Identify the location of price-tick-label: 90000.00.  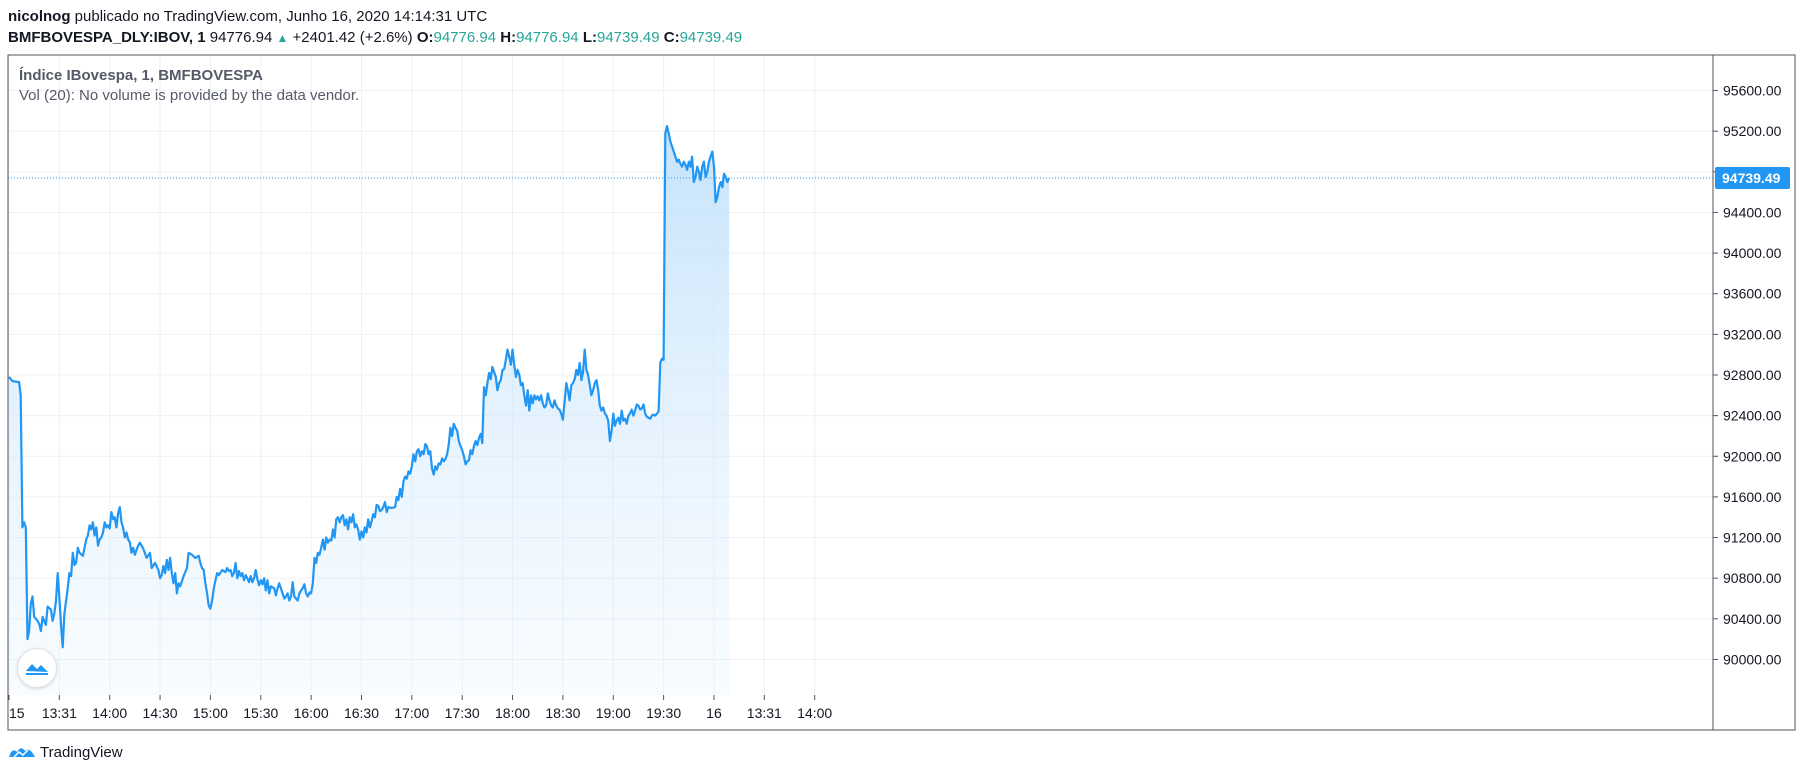
(1752, 659).